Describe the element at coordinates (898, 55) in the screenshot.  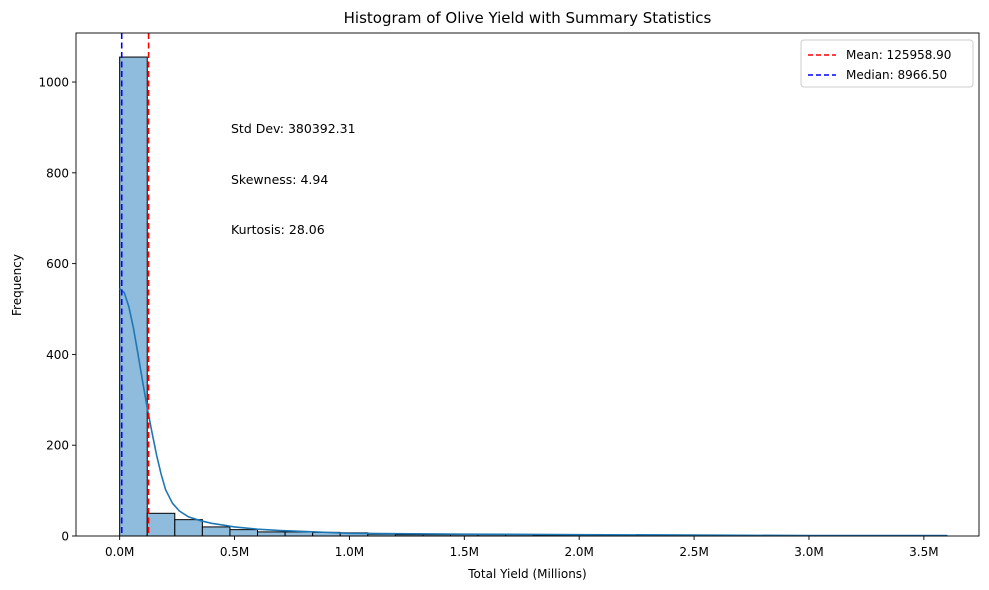
I see `legend-mean-label: Mean: 125958.90` at that location.